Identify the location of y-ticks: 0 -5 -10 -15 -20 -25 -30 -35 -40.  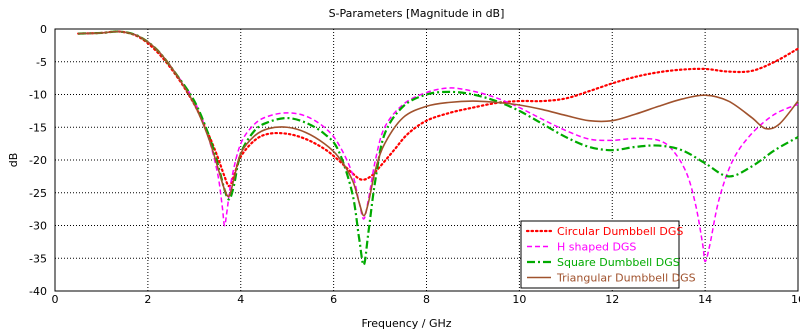
(38, 160).